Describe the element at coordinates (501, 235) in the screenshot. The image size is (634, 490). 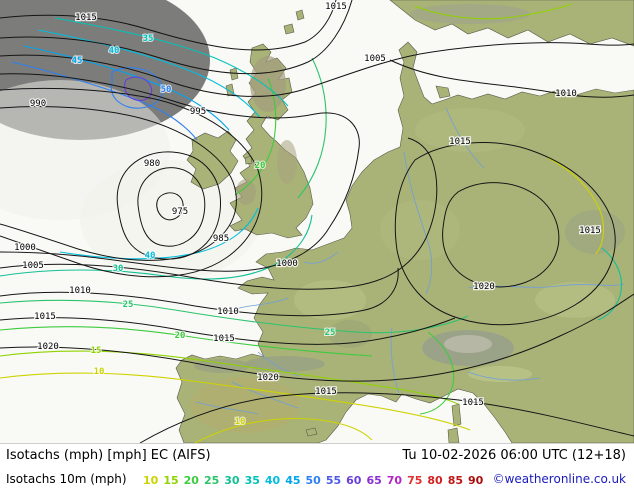
I see `isobar-1020-ridge` at that location.